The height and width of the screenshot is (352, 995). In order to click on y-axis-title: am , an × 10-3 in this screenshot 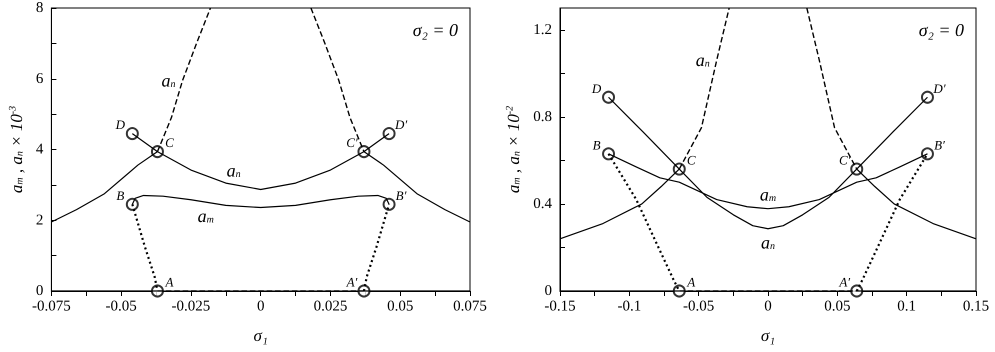, I will do `click(16, 150)`.